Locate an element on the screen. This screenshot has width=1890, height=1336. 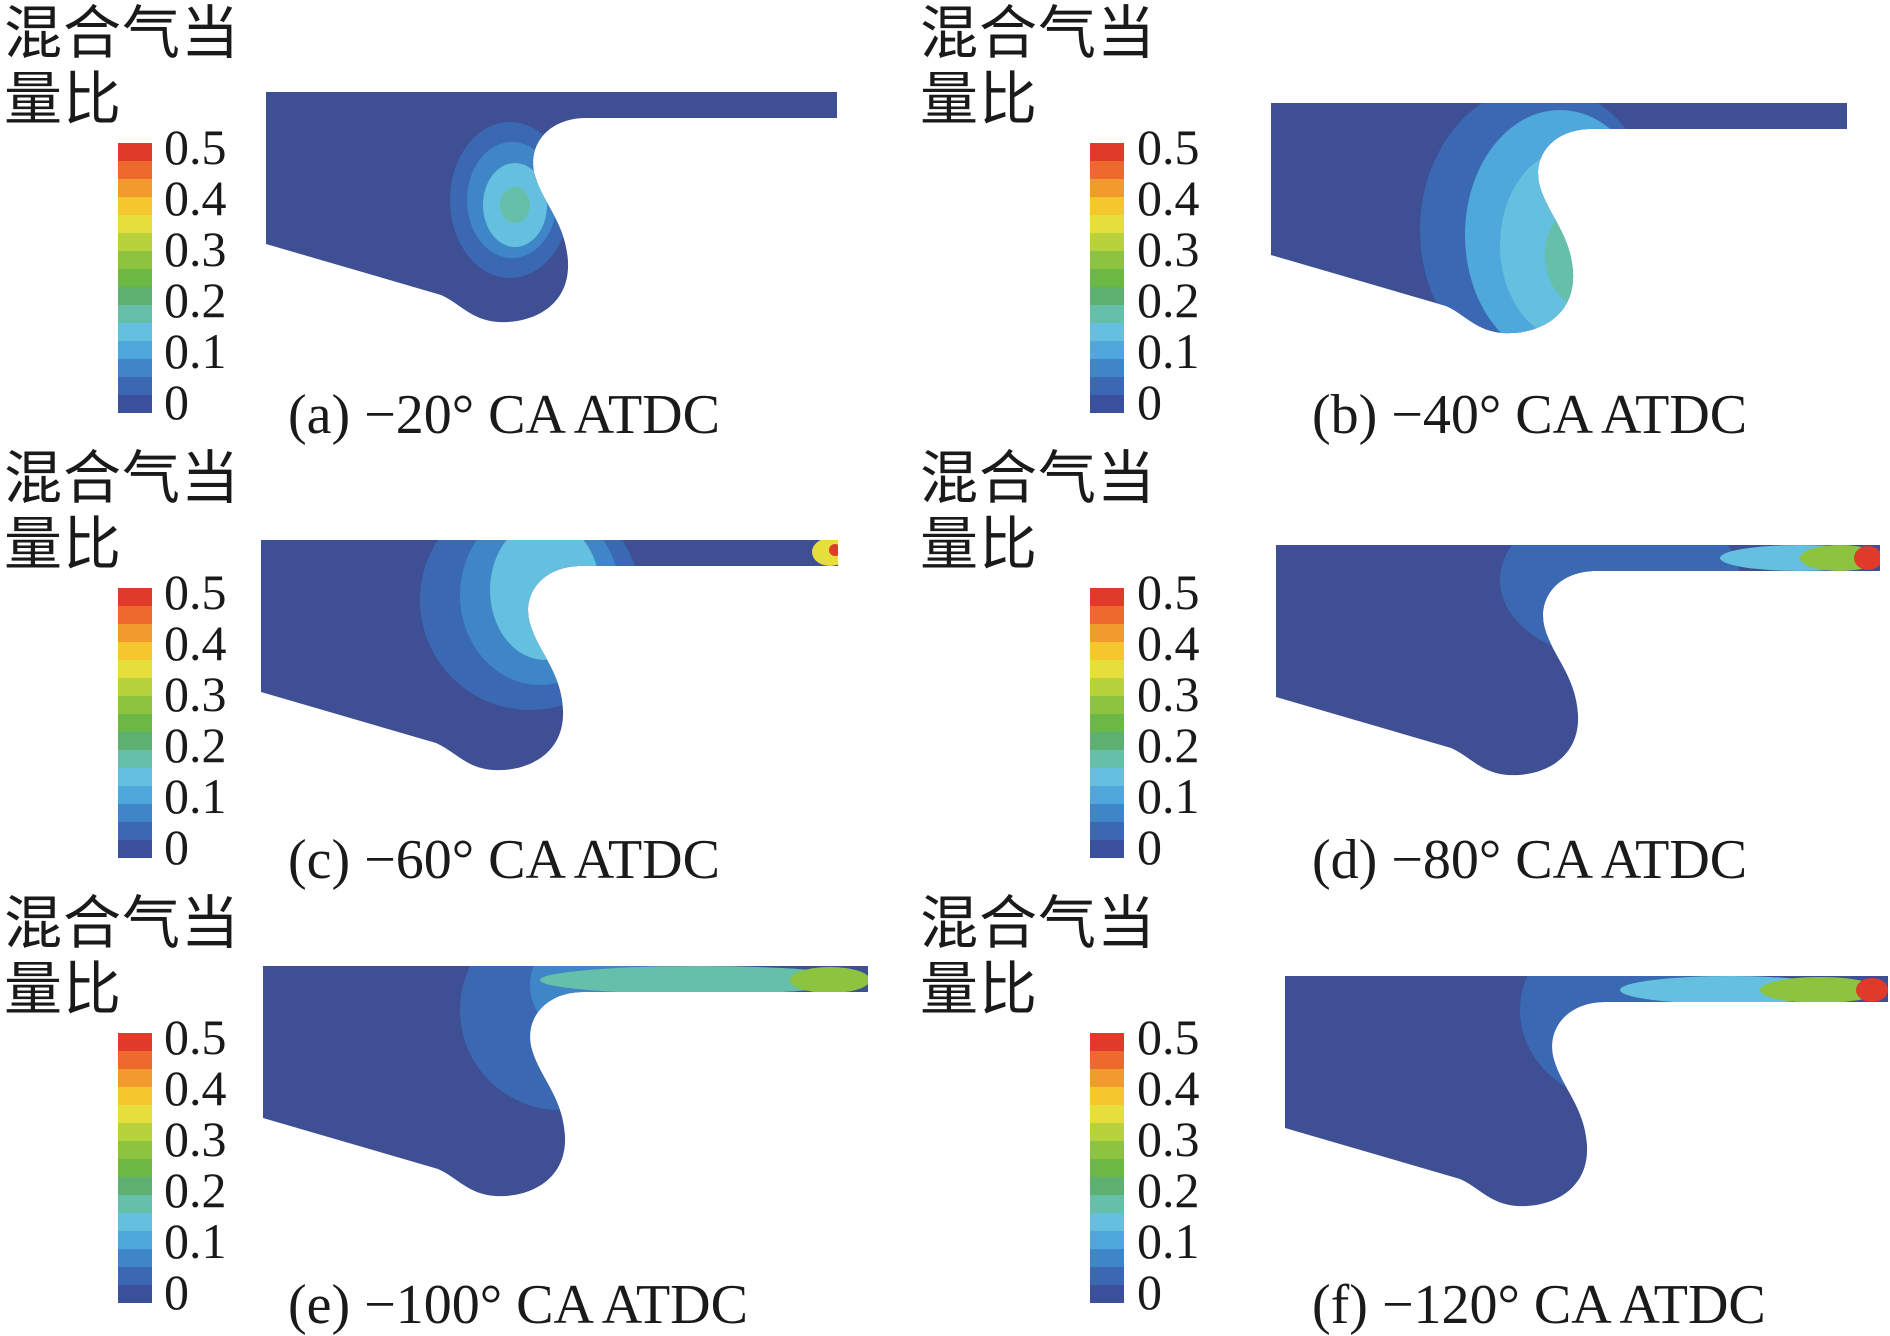
cfd-contour-f is located at coordinates (1586, 1091).